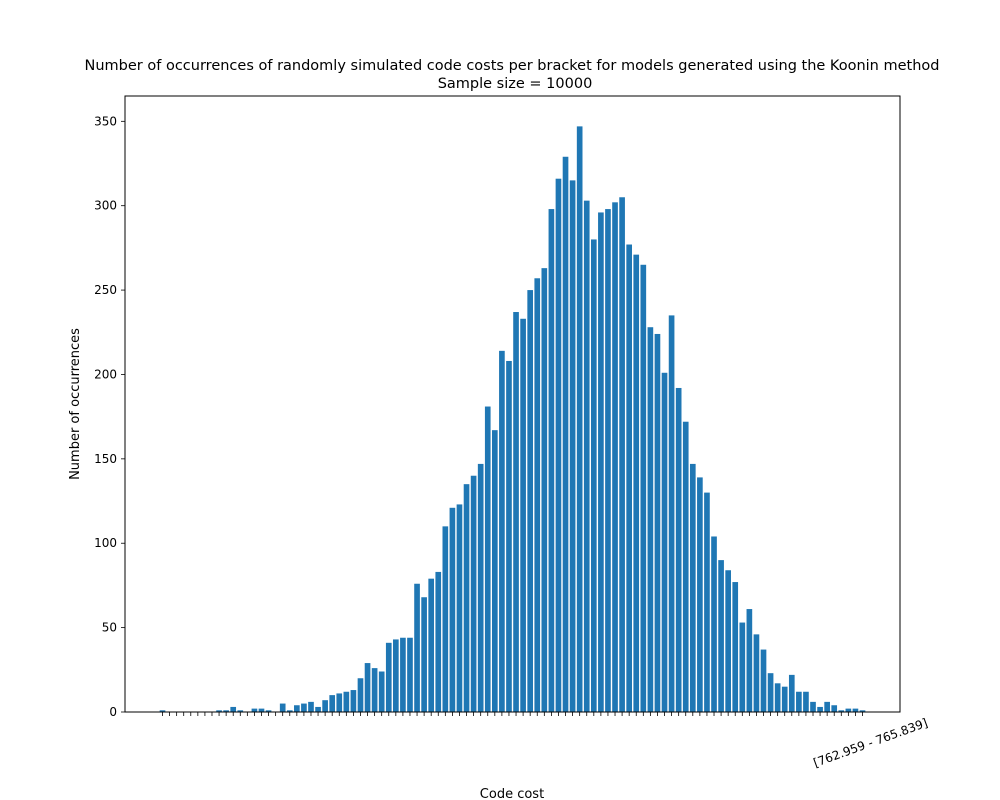 This screenshot has height=800, width=1000. I want to click on x-tick-label: [762.959 - 765.839], so click(870, 743).